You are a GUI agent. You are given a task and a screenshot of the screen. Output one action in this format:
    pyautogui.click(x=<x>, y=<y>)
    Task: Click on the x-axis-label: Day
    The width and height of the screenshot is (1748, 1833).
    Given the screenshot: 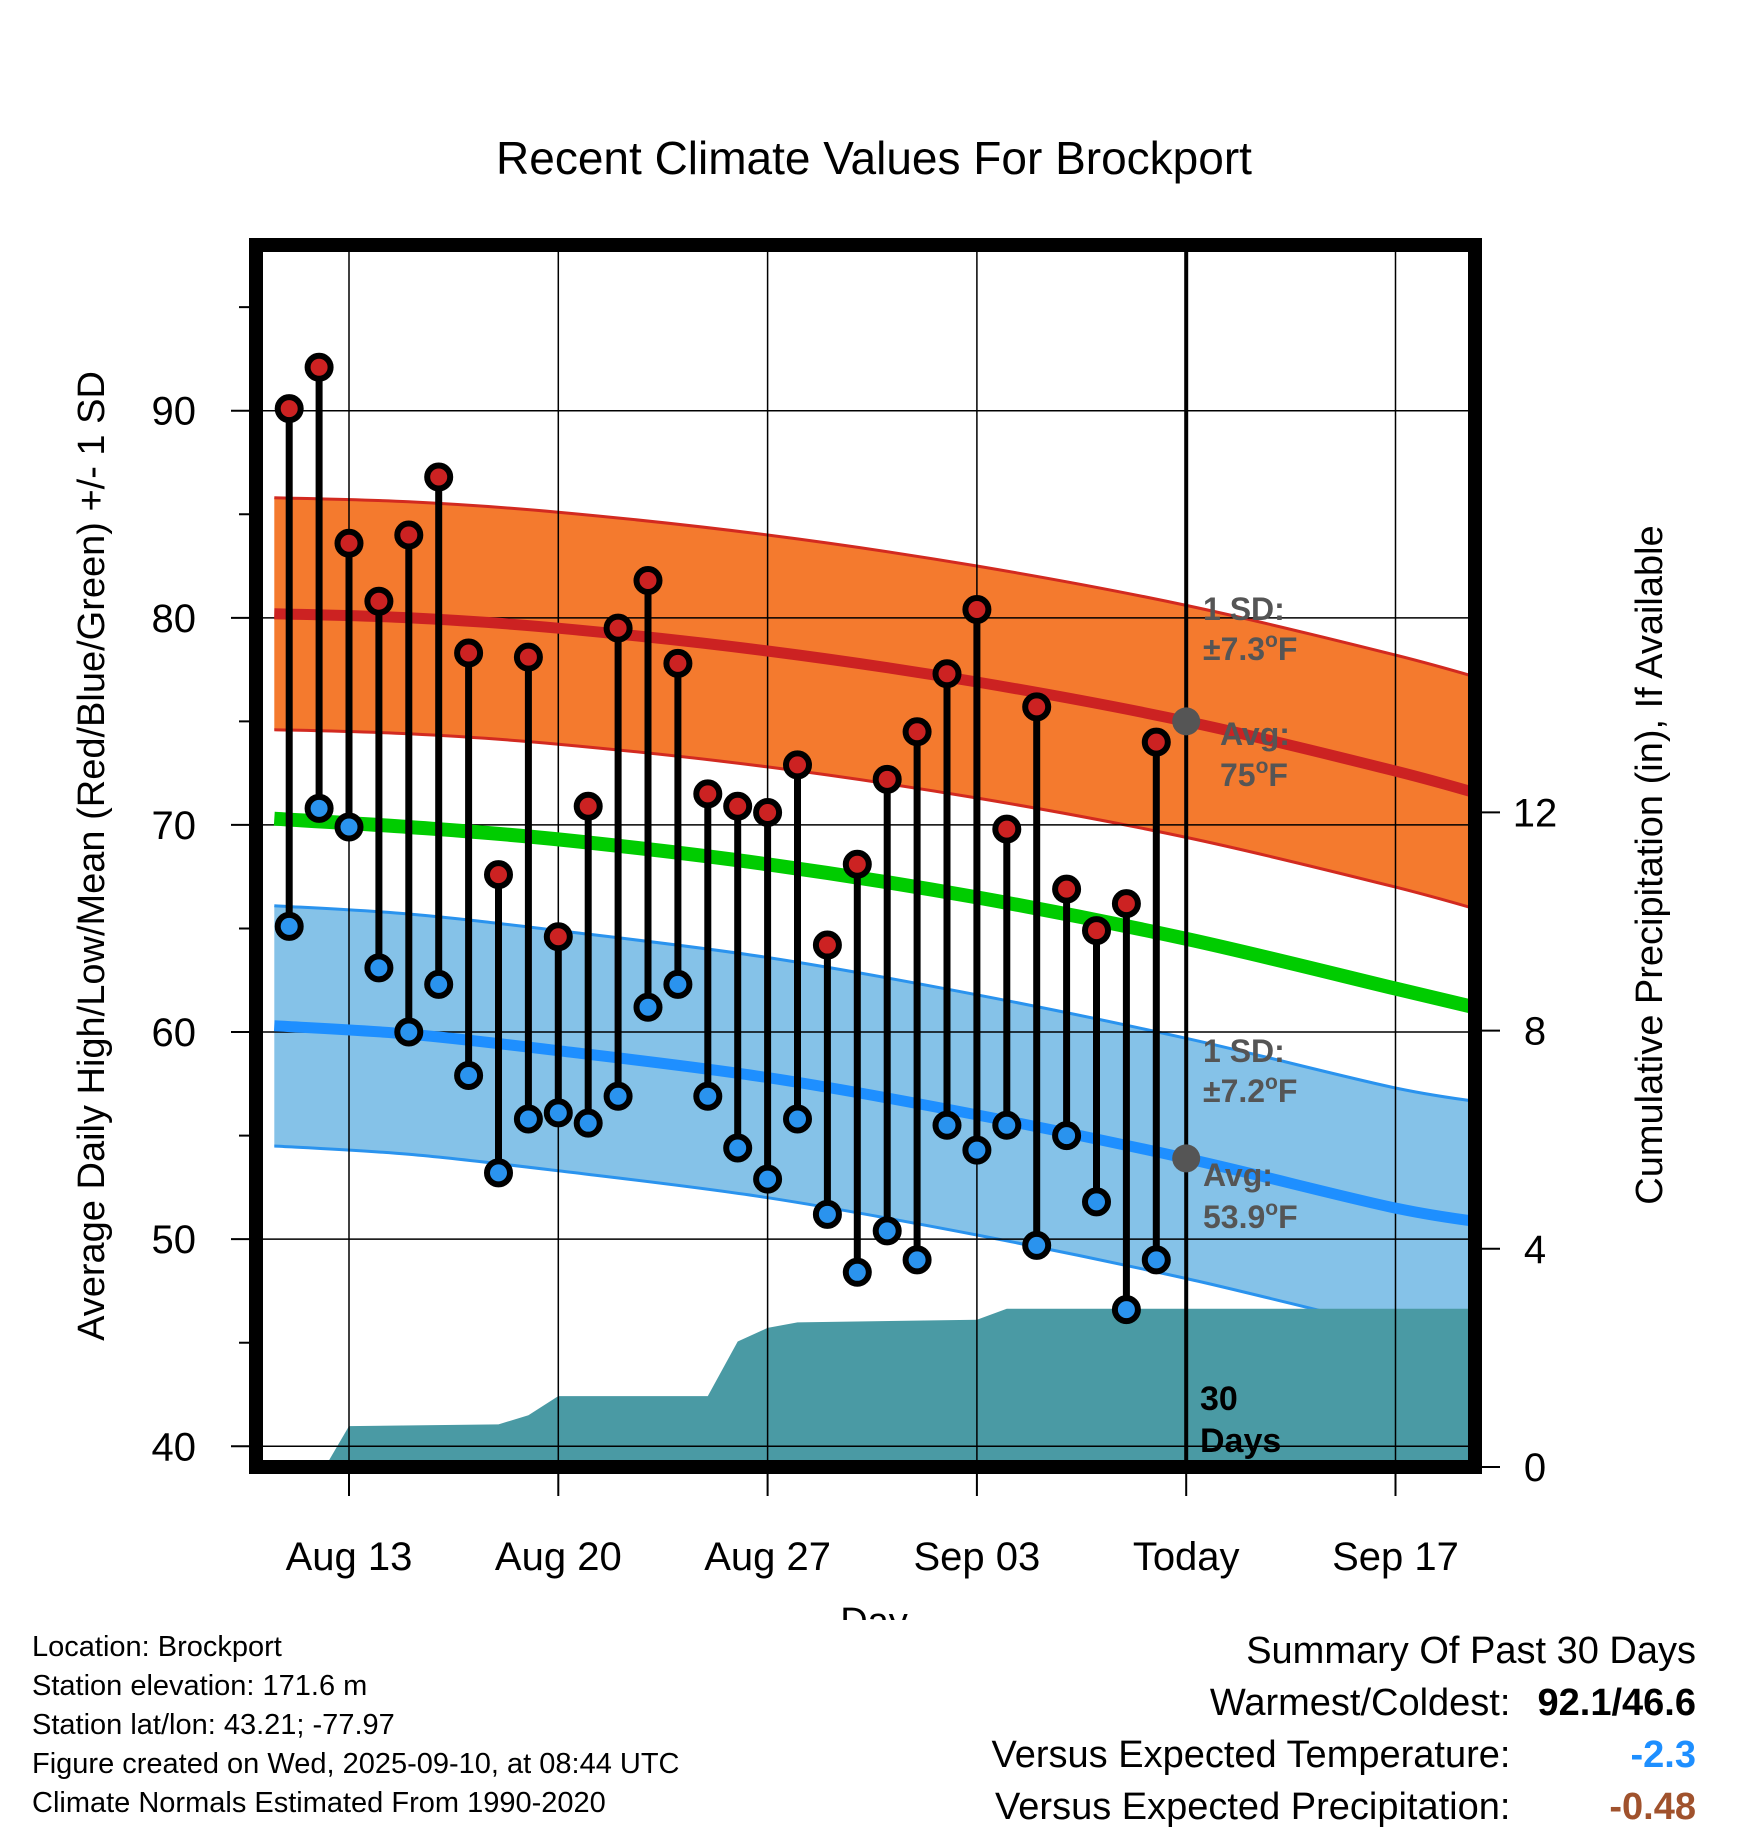 What is the action you would take?
    pyautogui.click(x=874, y=1610)
    